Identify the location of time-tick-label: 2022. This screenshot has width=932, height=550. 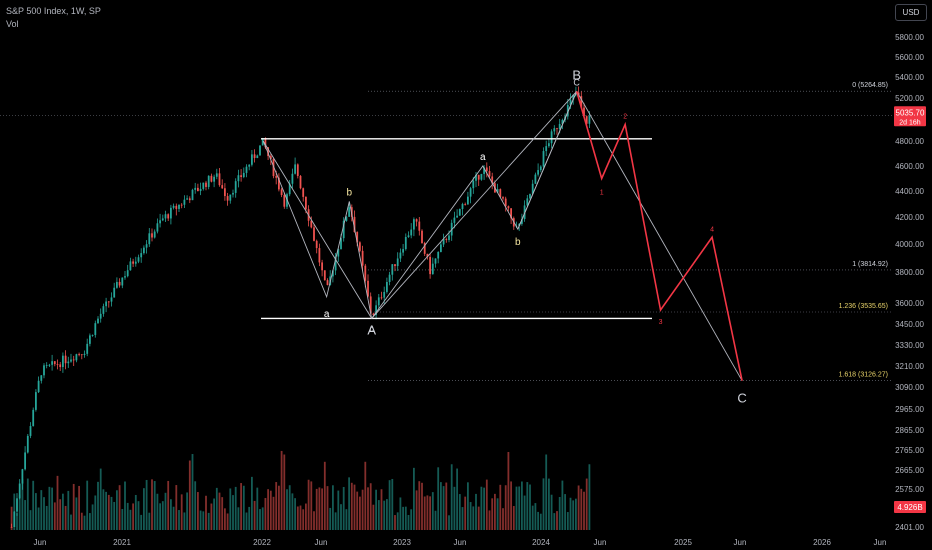
(262, 542).